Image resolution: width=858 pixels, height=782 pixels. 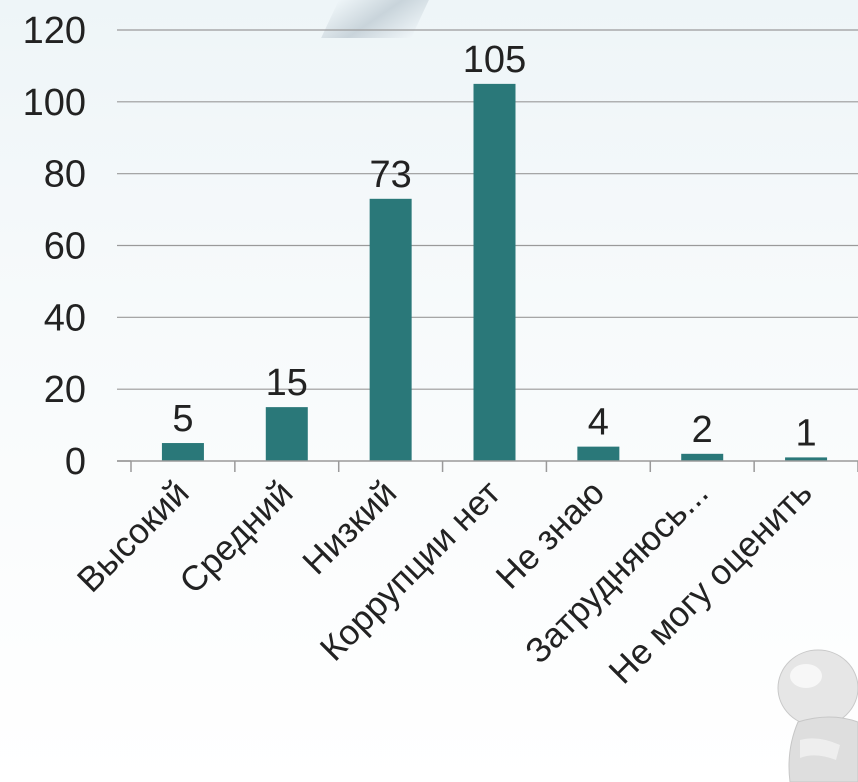 I want to click on data-label: 105, so click(x=494, y=60).